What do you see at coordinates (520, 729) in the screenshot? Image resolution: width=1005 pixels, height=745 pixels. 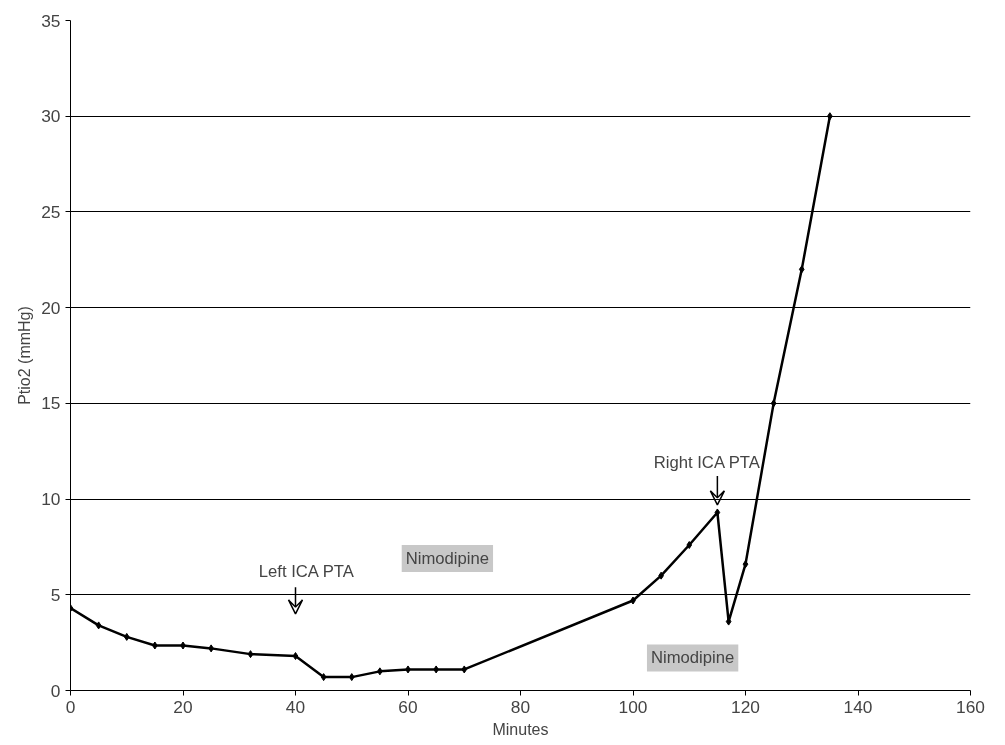 I see `x-axis-title: Minutes` at bounding box center [520, 729].